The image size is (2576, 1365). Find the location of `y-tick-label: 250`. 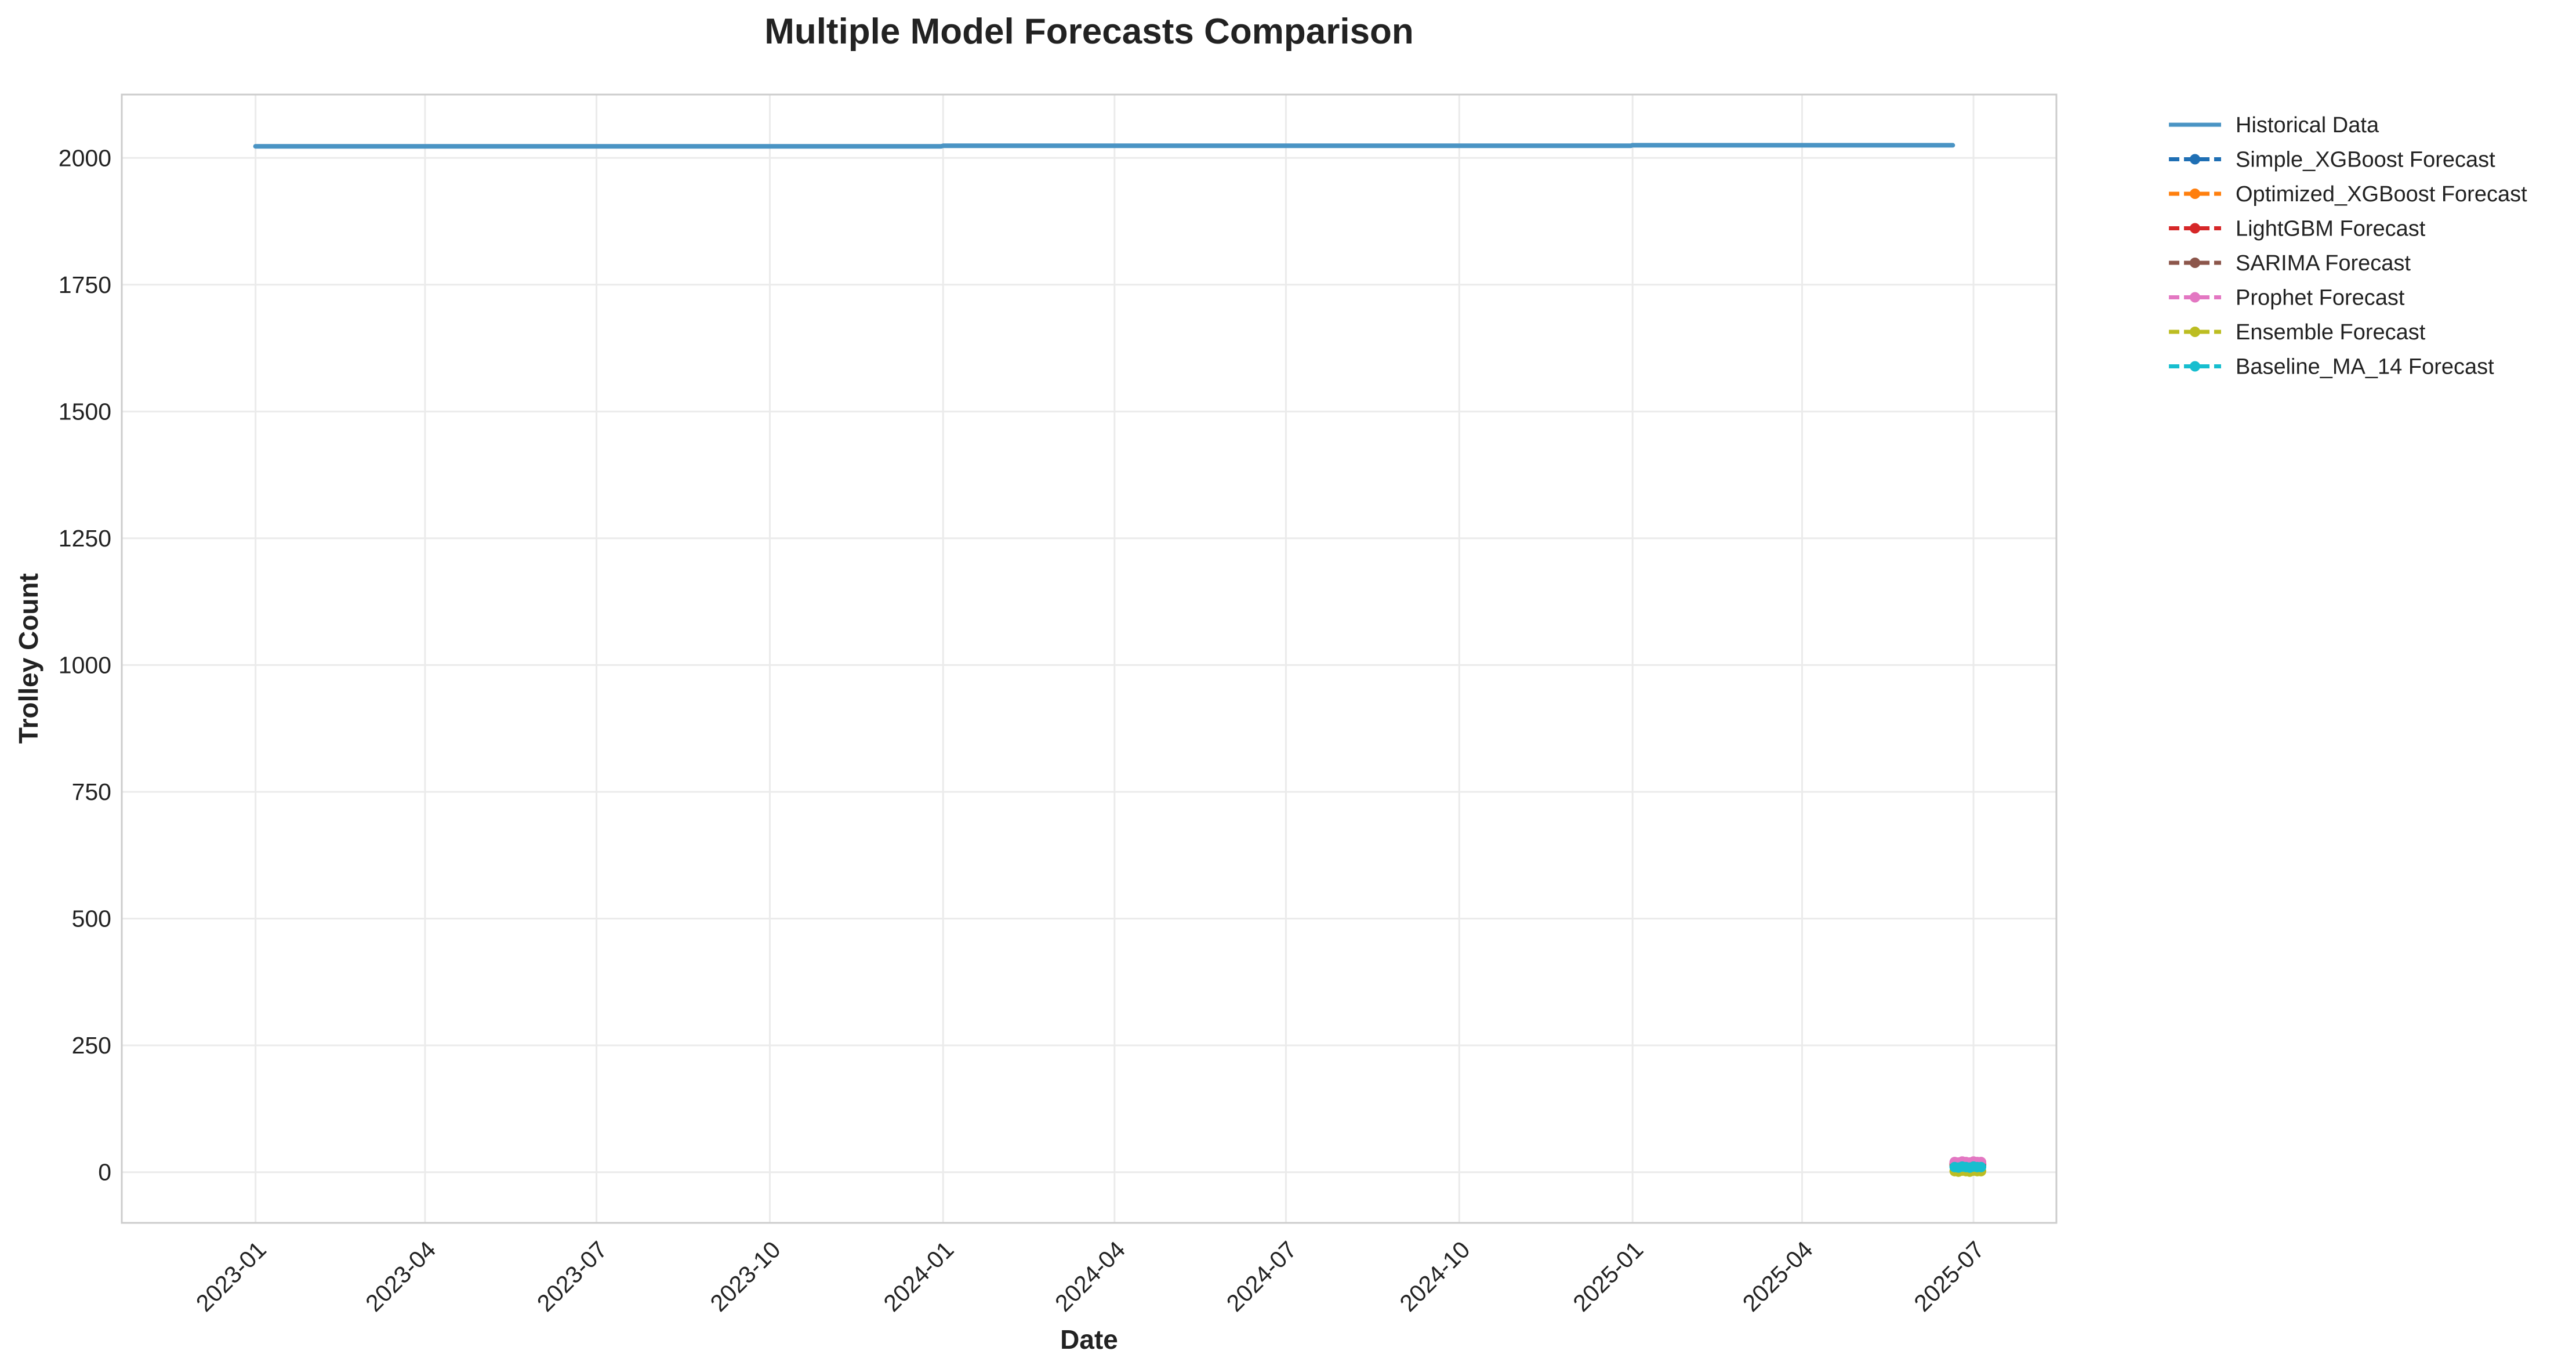

y-tick-label: 250 is located at coordinates (91, 1045).